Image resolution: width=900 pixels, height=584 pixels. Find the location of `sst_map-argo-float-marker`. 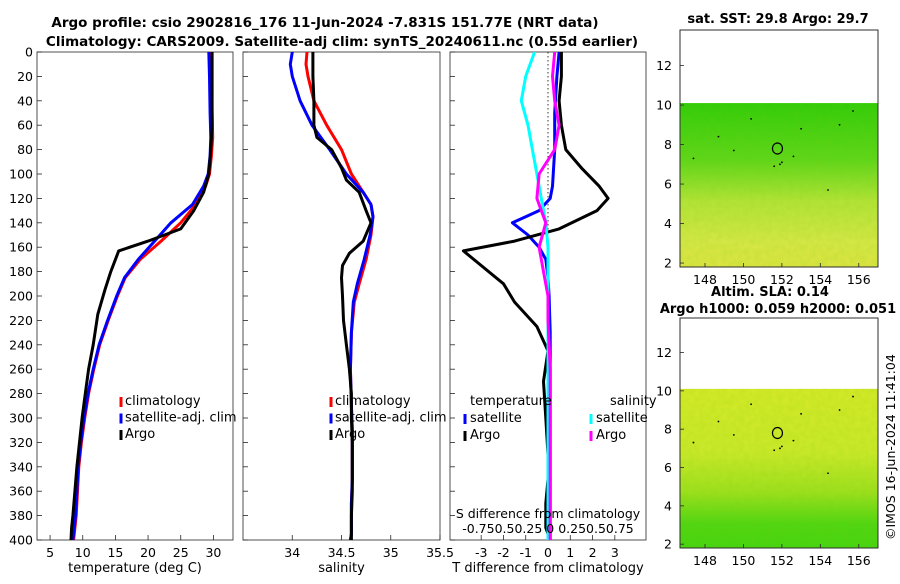

sst_map-argo-float-marker is located at coordinates (777, 148).